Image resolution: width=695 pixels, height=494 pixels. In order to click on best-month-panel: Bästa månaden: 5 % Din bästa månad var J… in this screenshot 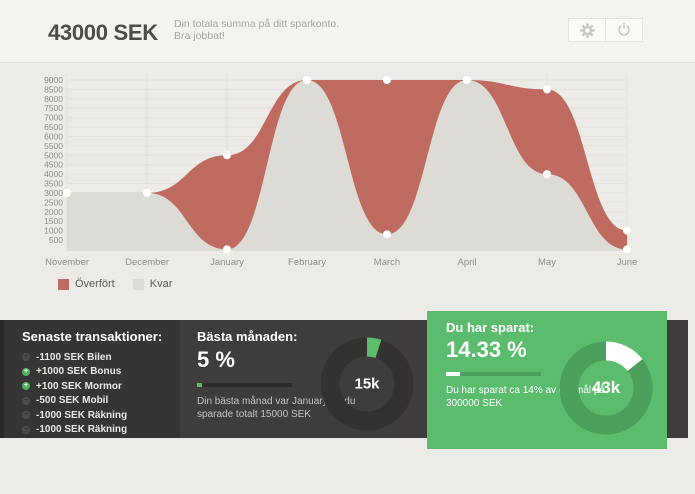, I will do `click(304, 379)`.